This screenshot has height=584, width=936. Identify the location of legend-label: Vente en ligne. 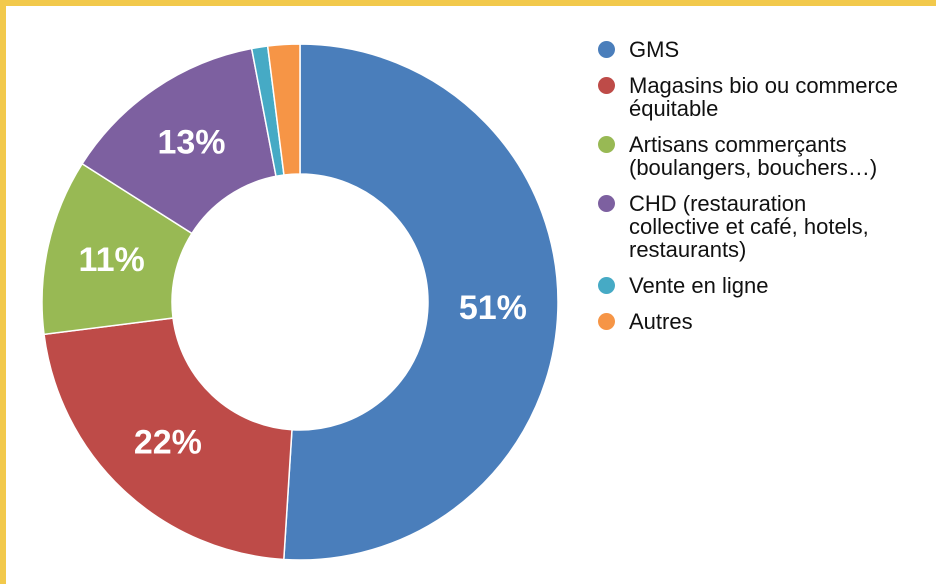
(699, 285).